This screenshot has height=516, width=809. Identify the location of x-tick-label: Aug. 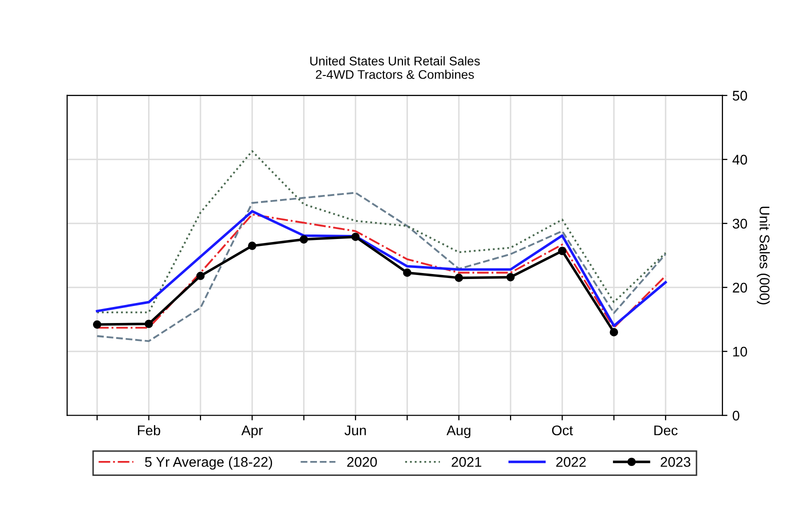
(458, 432).